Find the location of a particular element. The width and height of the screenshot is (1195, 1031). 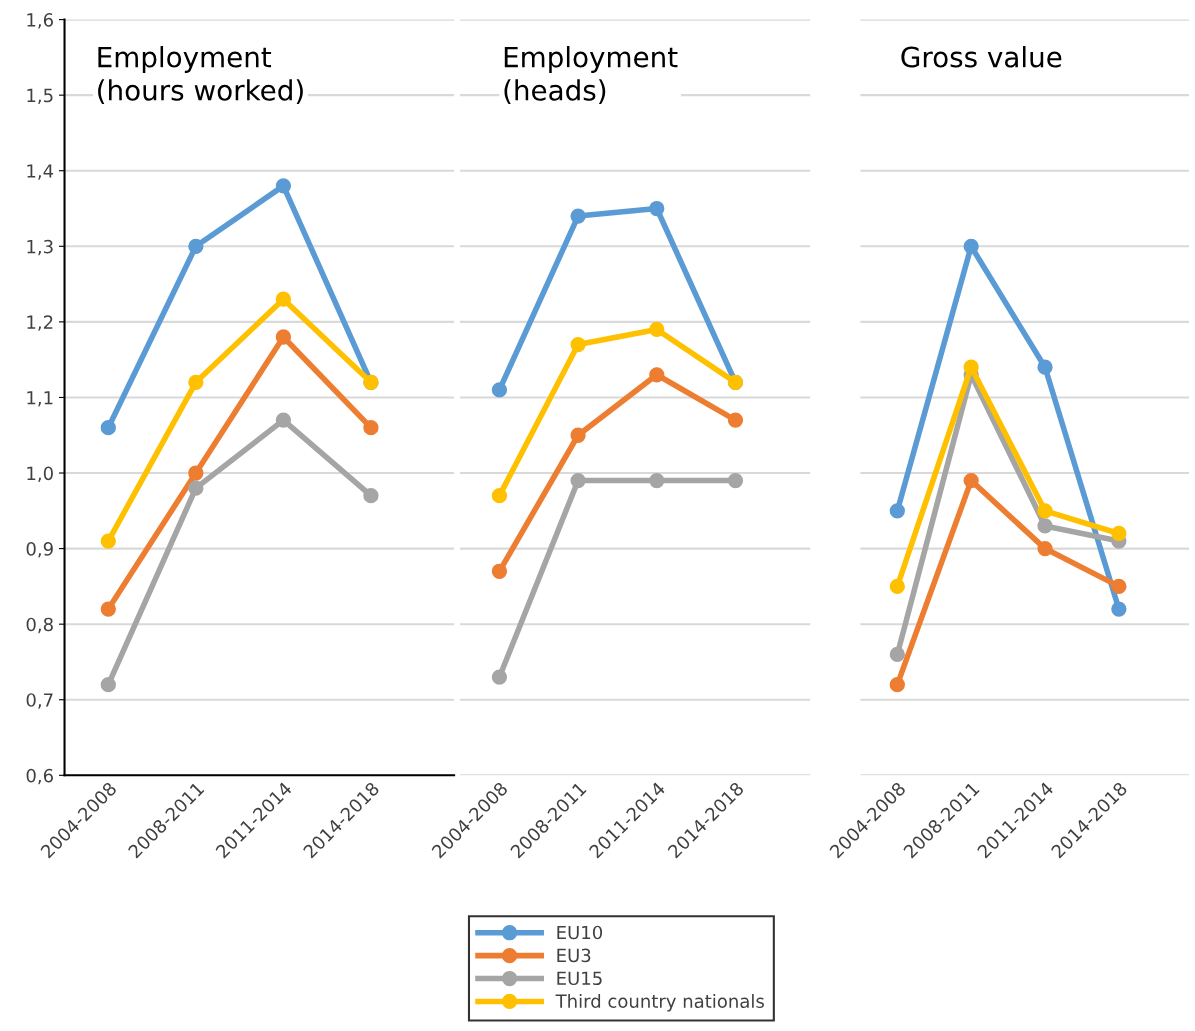

y-tick-label: 1,1 is located at coordinates (40, 399).